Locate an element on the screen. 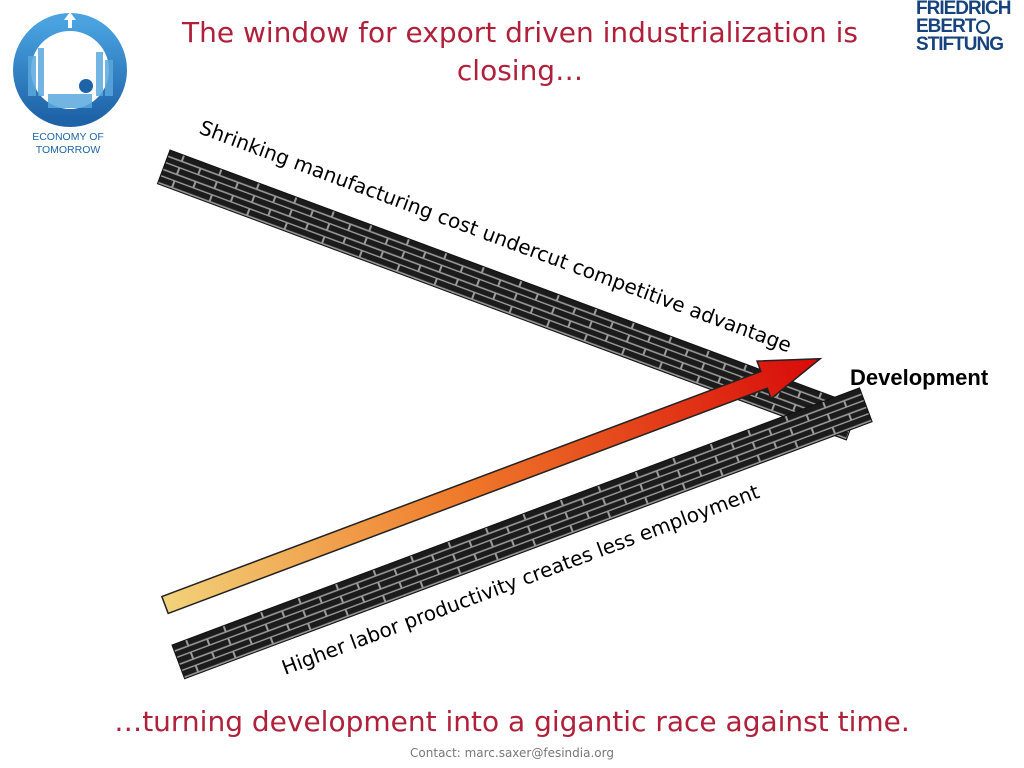 Image resolution: width=1024 pixels, height=768 pixels. wordmark-line-2: TOMORROW is located at coordinates (68, 150).